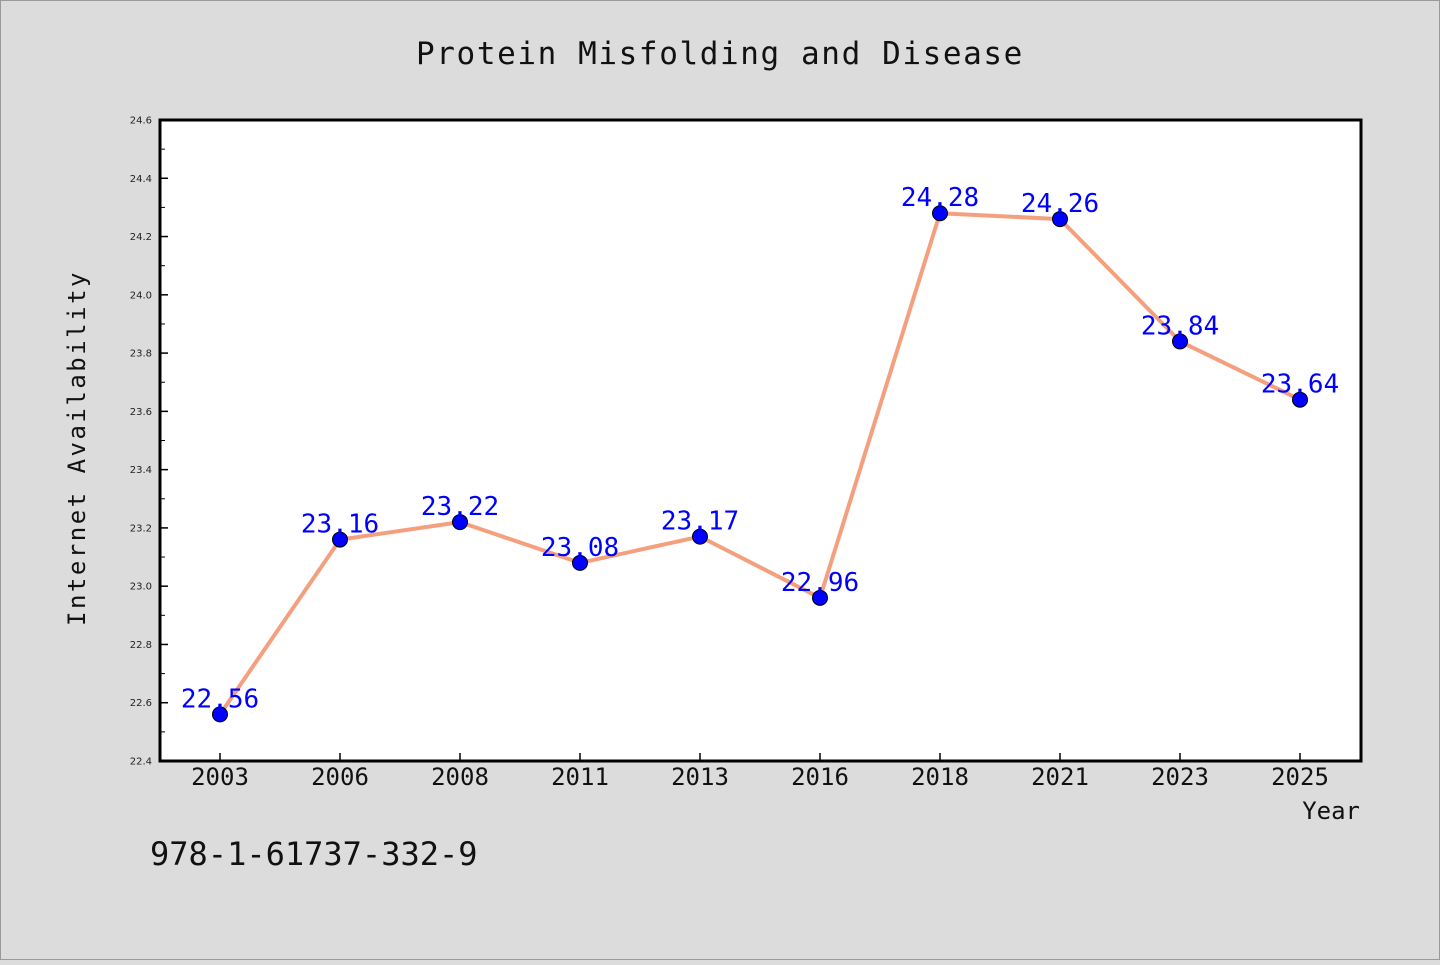  I want to click on data-label: 23.22, so click(460, 507).